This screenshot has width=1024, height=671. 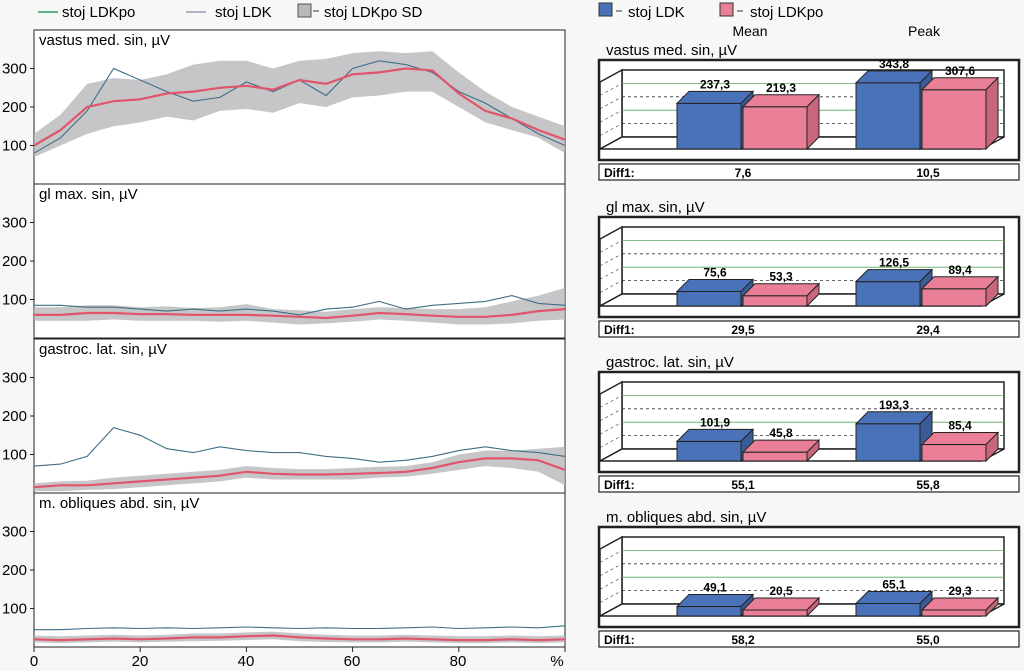 I want to click on sd-band, so click(x=299, y=104).